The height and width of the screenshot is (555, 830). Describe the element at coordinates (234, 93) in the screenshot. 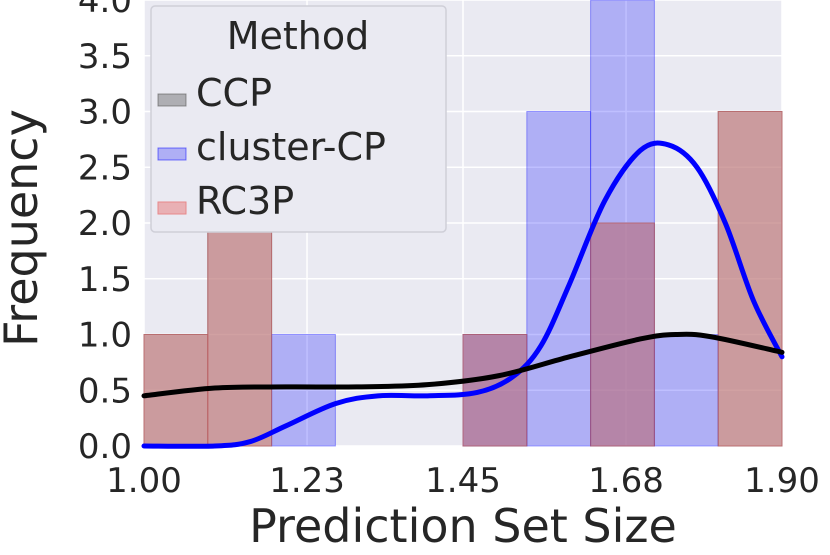

I see `legend-label-ccp: CCP` at that location.